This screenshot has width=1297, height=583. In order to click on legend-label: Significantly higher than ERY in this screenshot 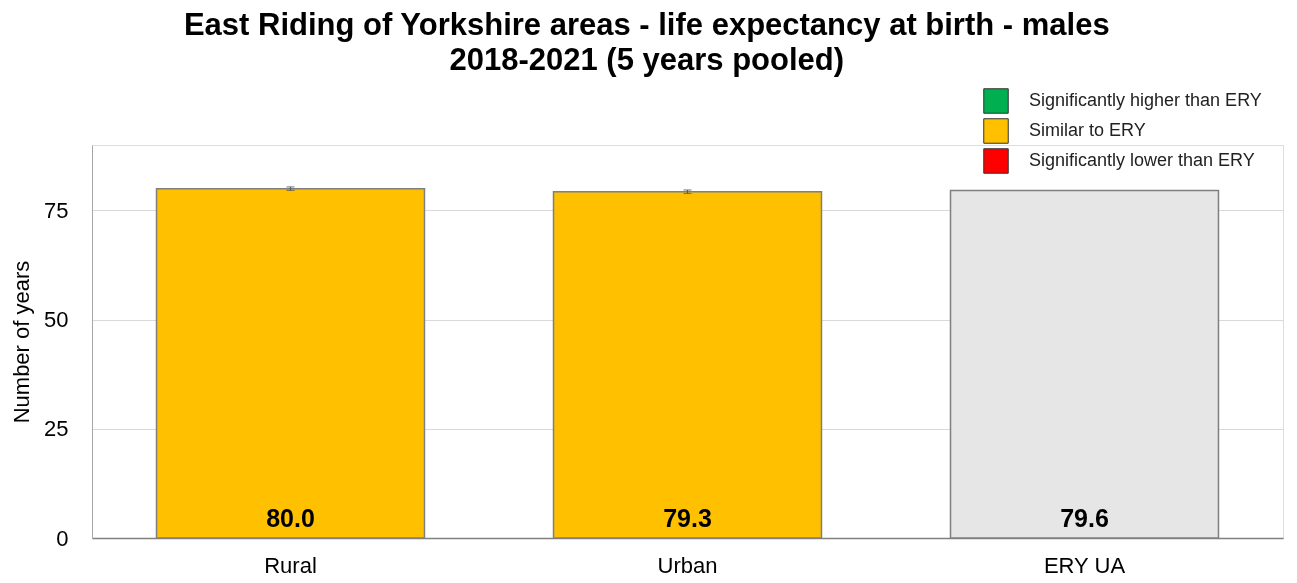, I will do `click(1145, 100)`.